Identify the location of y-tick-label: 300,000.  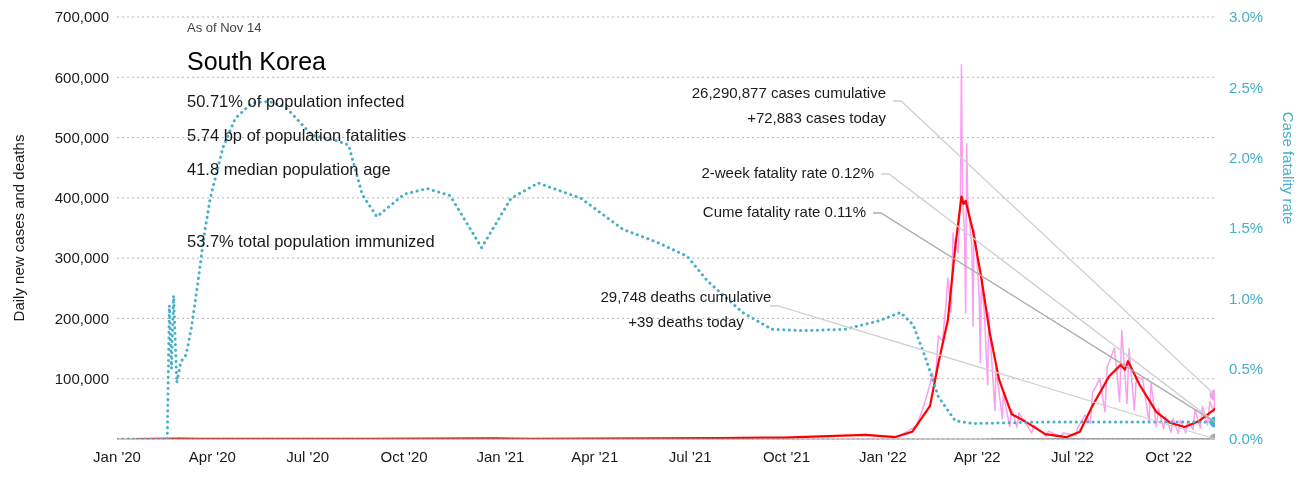
(81, 258).